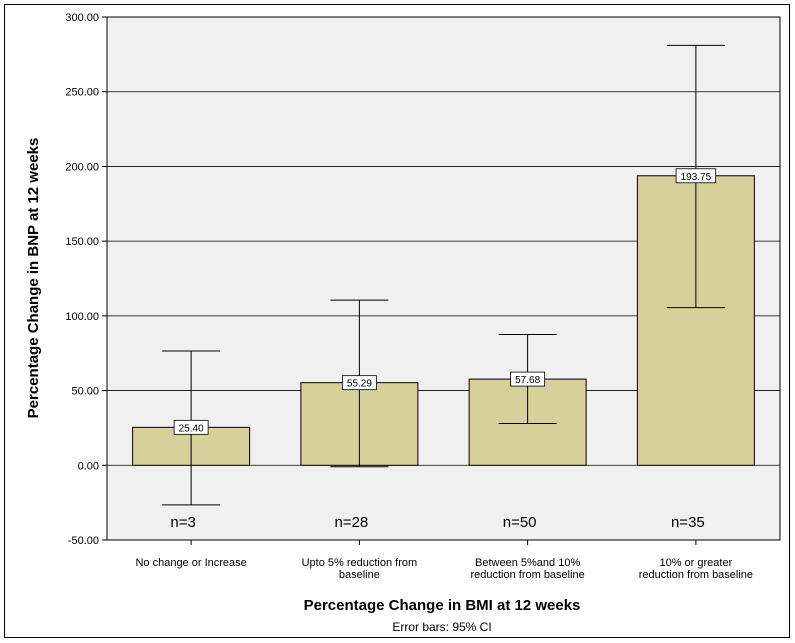 This screenshot has height=643, width=795. Describe the element at coordinates (520, 522) in the screenshot. I see `n-label: n=50` at that location.